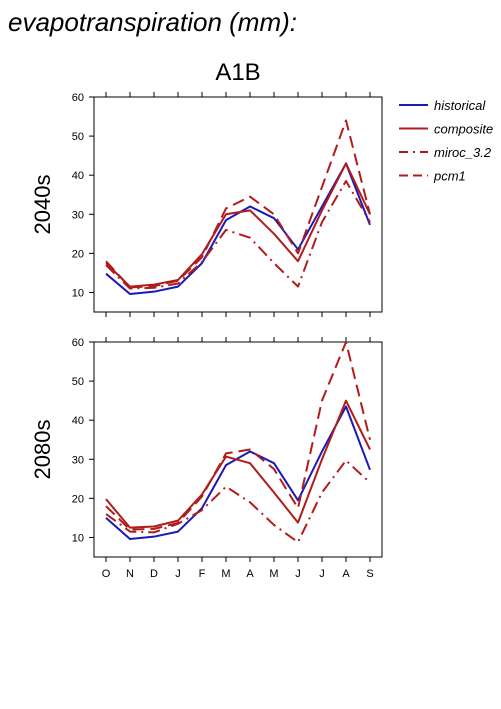 Image resolution: width=501 pixels, height=709 pixels. I want to click on legend-item: miroc_3.2, so click(445, 152).